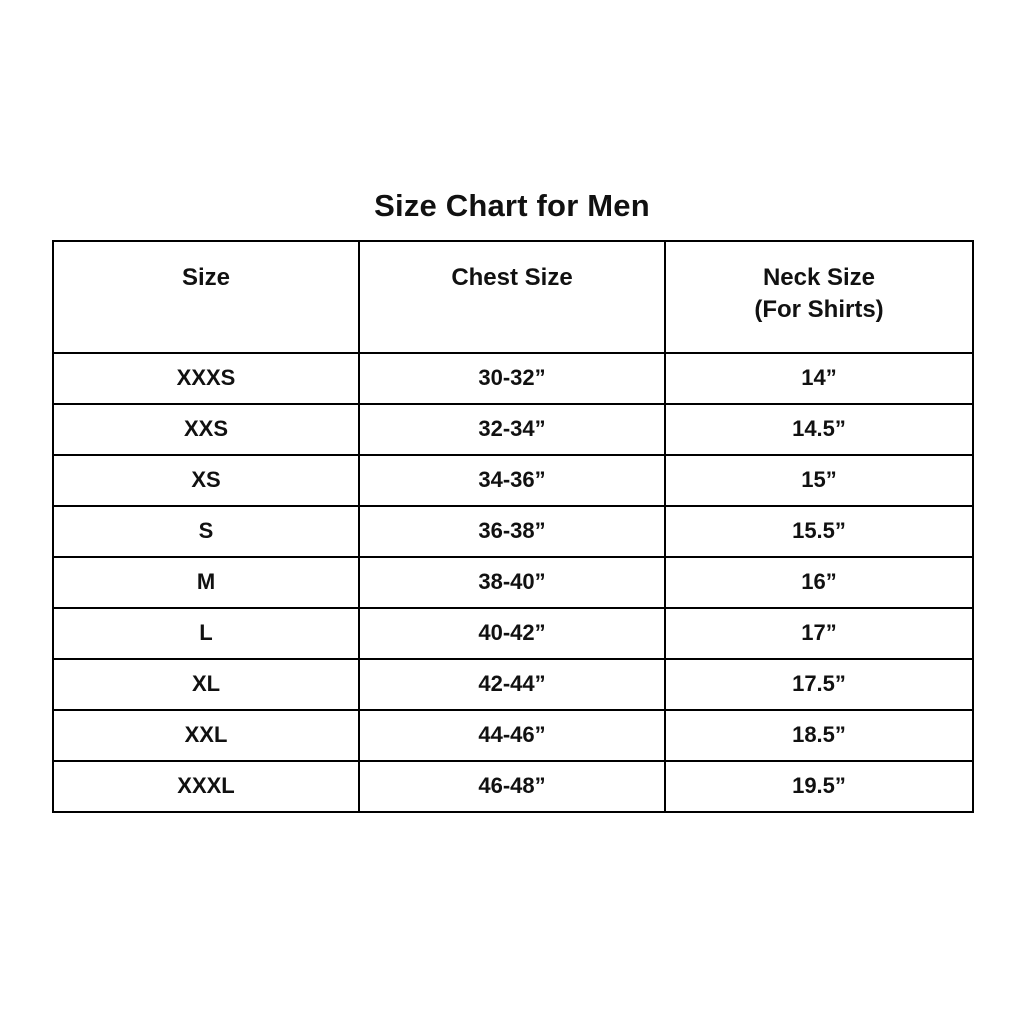 The height and width of the screenshot is (1024, 1024). Describe the element at coordinates (206, 429) in the screenshot. I see `cell-size: XXS` at that location.